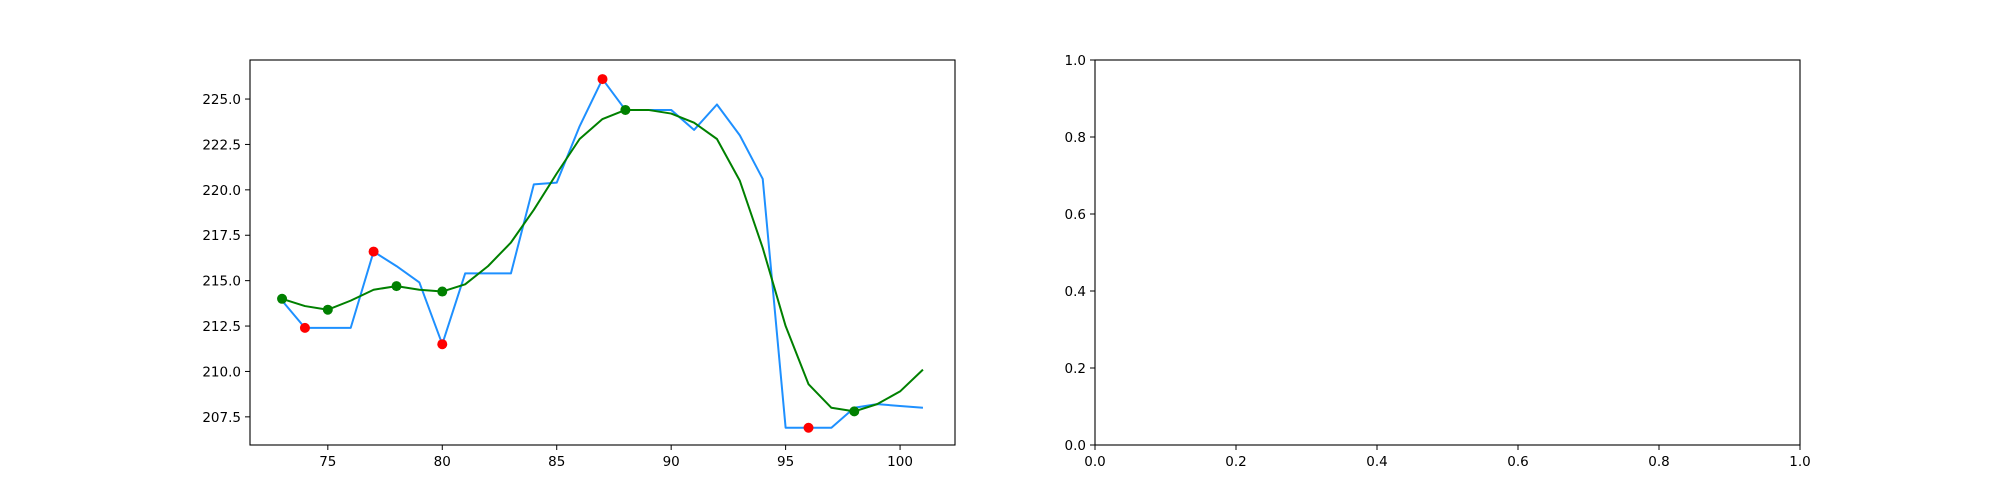 The image size is (2000, 500). I want to click on left-x-tick-label-2: 85, so click(556, 462).